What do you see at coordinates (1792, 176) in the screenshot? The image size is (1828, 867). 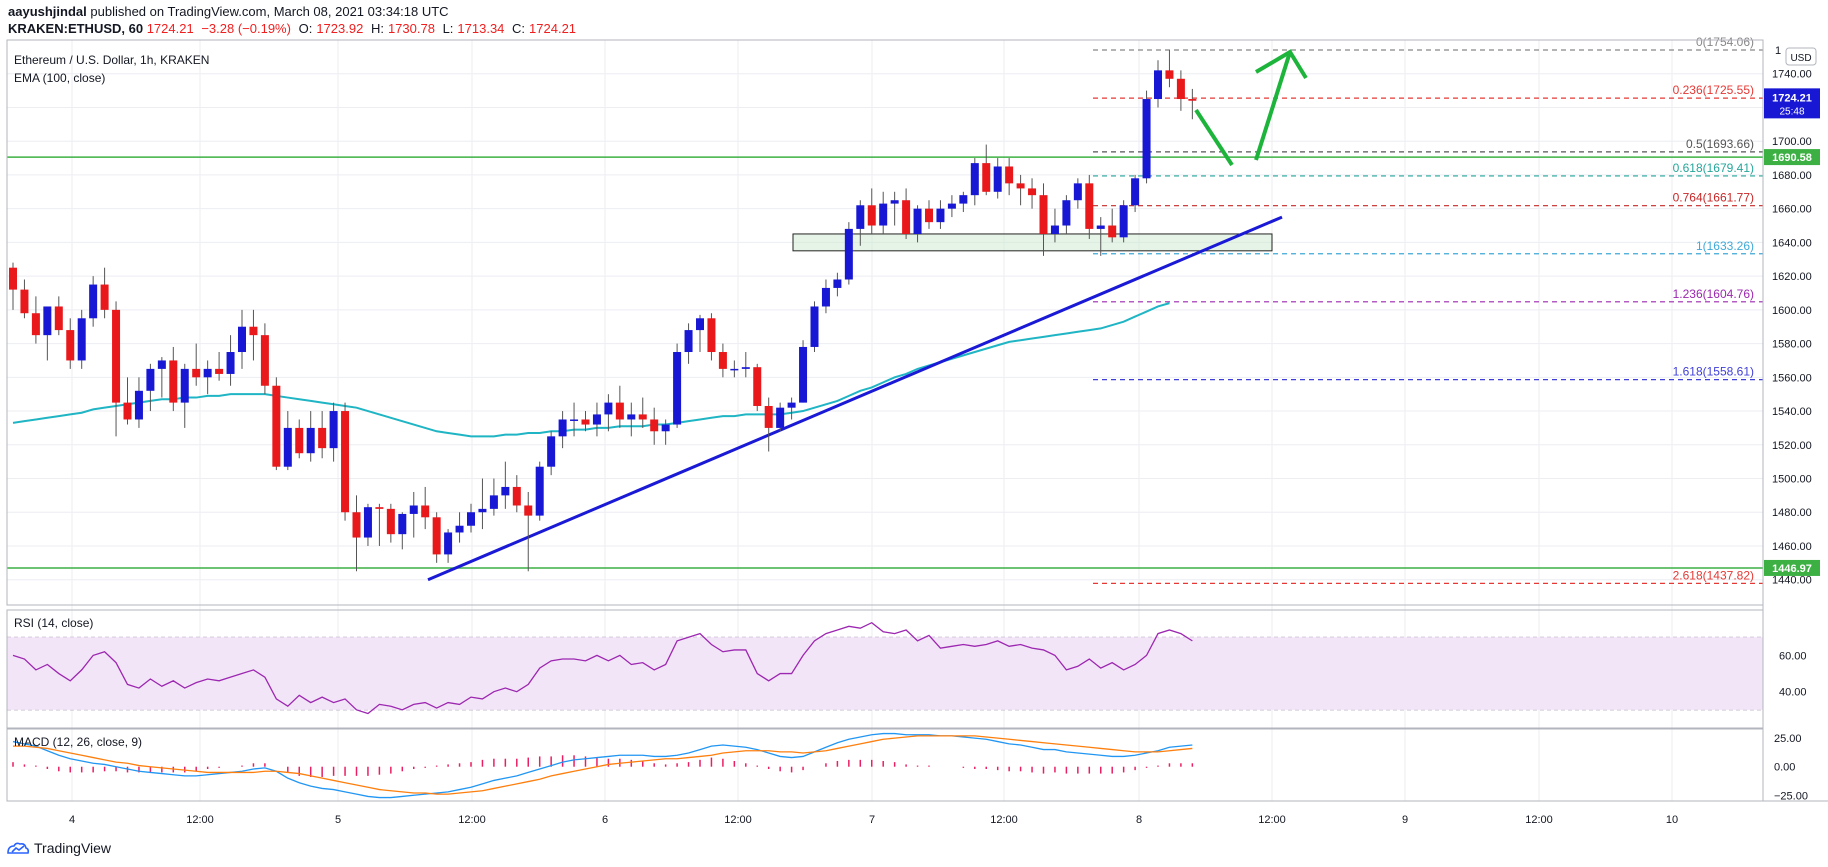 I see `price-tick-label: 1680.00` at bounding box center [1792, 176].